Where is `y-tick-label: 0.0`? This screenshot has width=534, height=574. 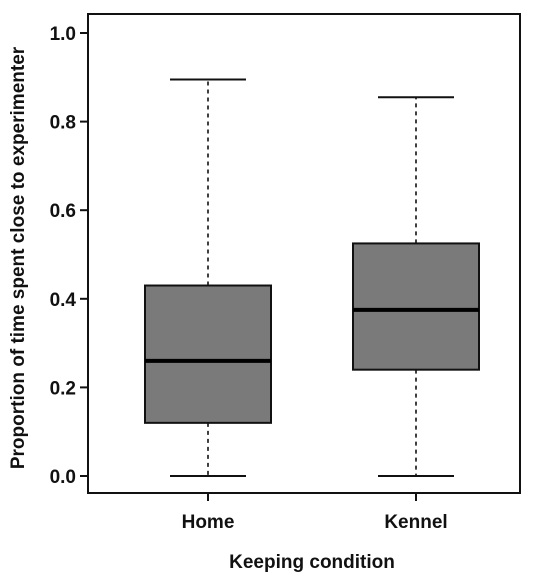 y-tick-label: 0.0 is located at coordinates (63, 477).